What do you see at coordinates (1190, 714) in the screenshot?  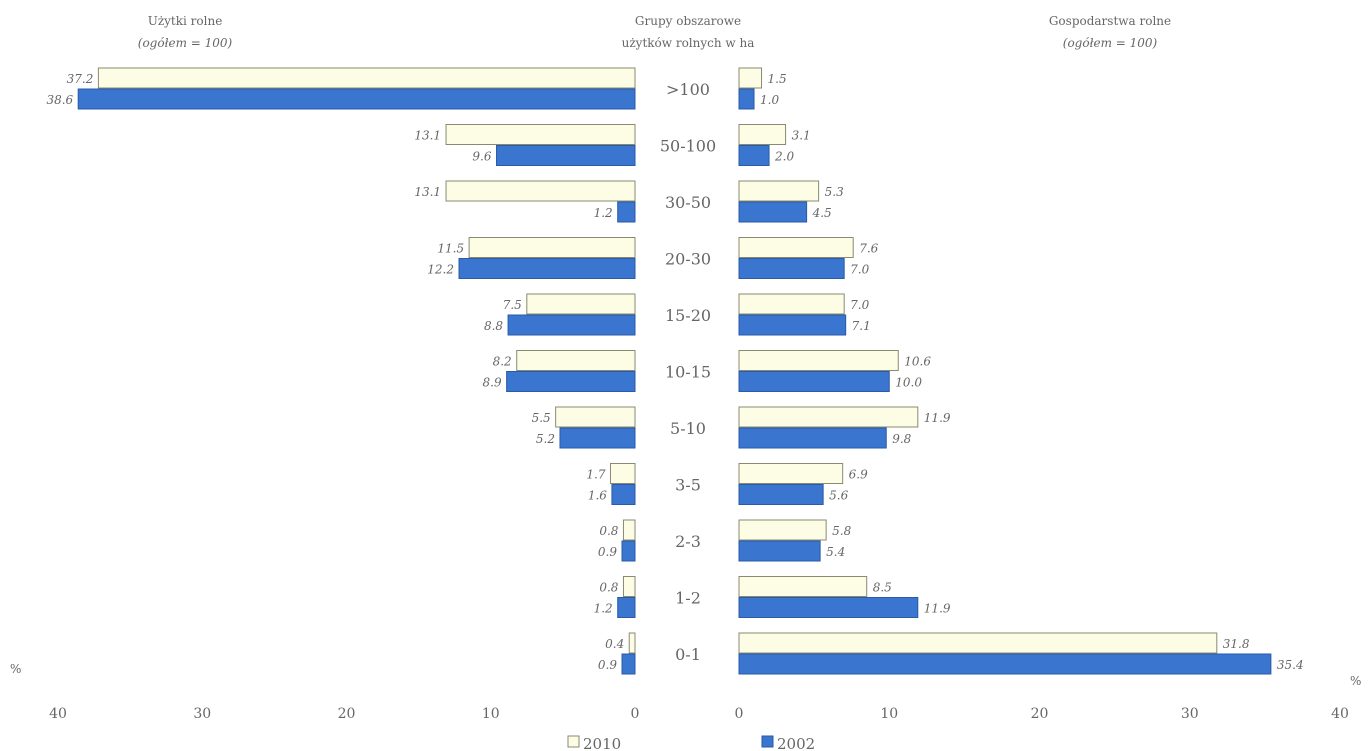 I see `right-x-tick-label: 30` at bounding box center [1190, 714].